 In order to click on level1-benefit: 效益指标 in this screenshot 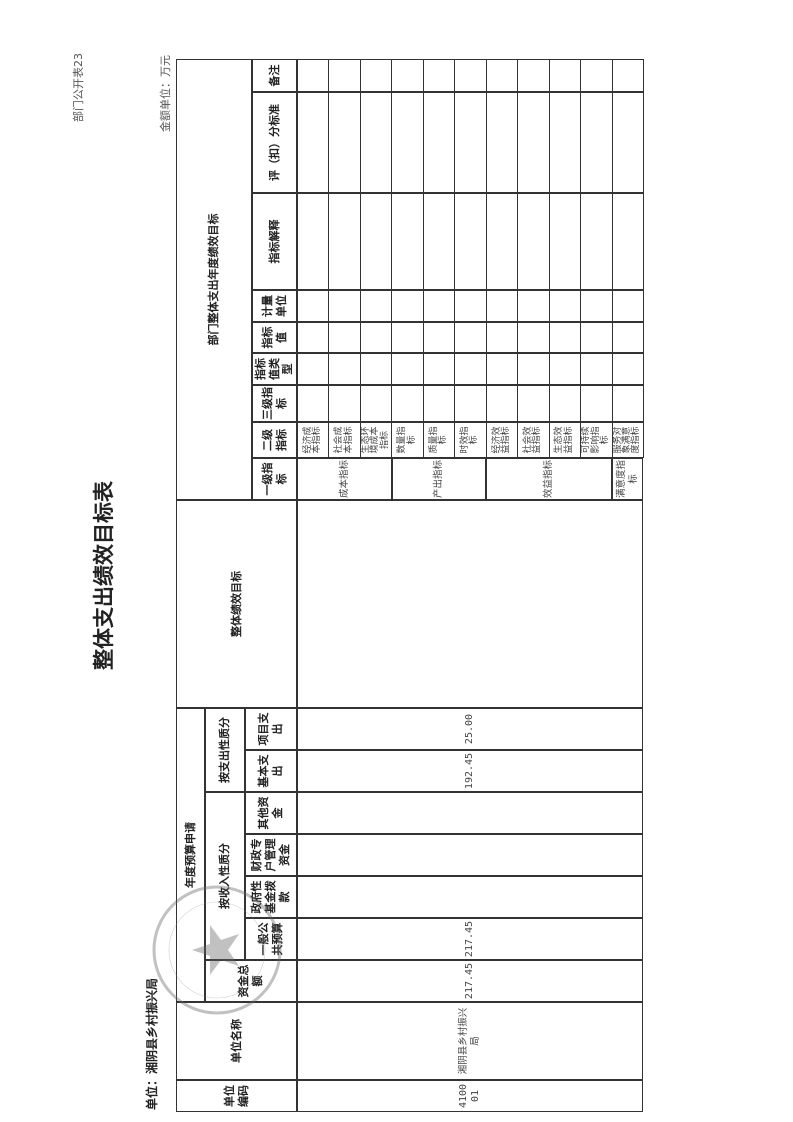, I will do `click(549, 479)`.